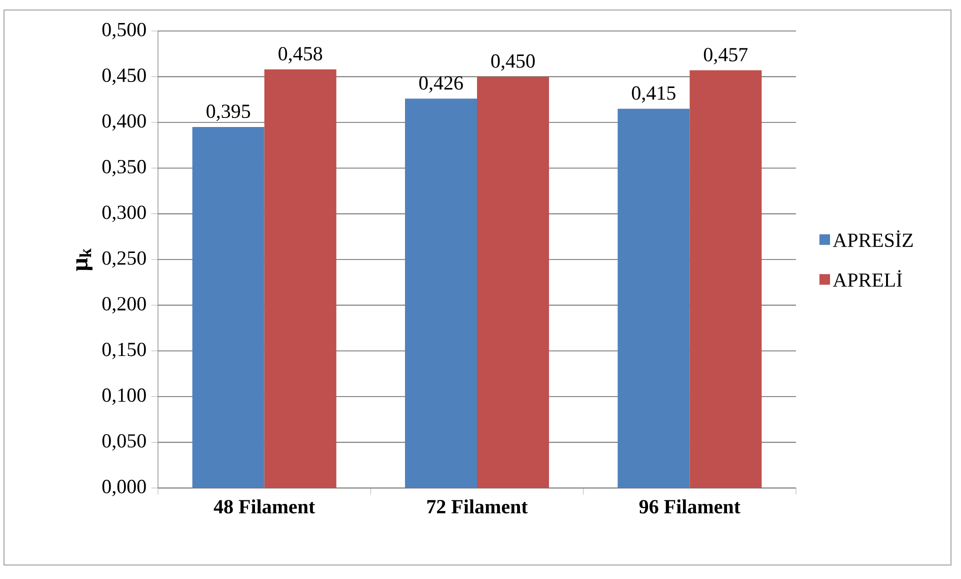  I want to click on legend-label: APRELİ, so click(867, 278).